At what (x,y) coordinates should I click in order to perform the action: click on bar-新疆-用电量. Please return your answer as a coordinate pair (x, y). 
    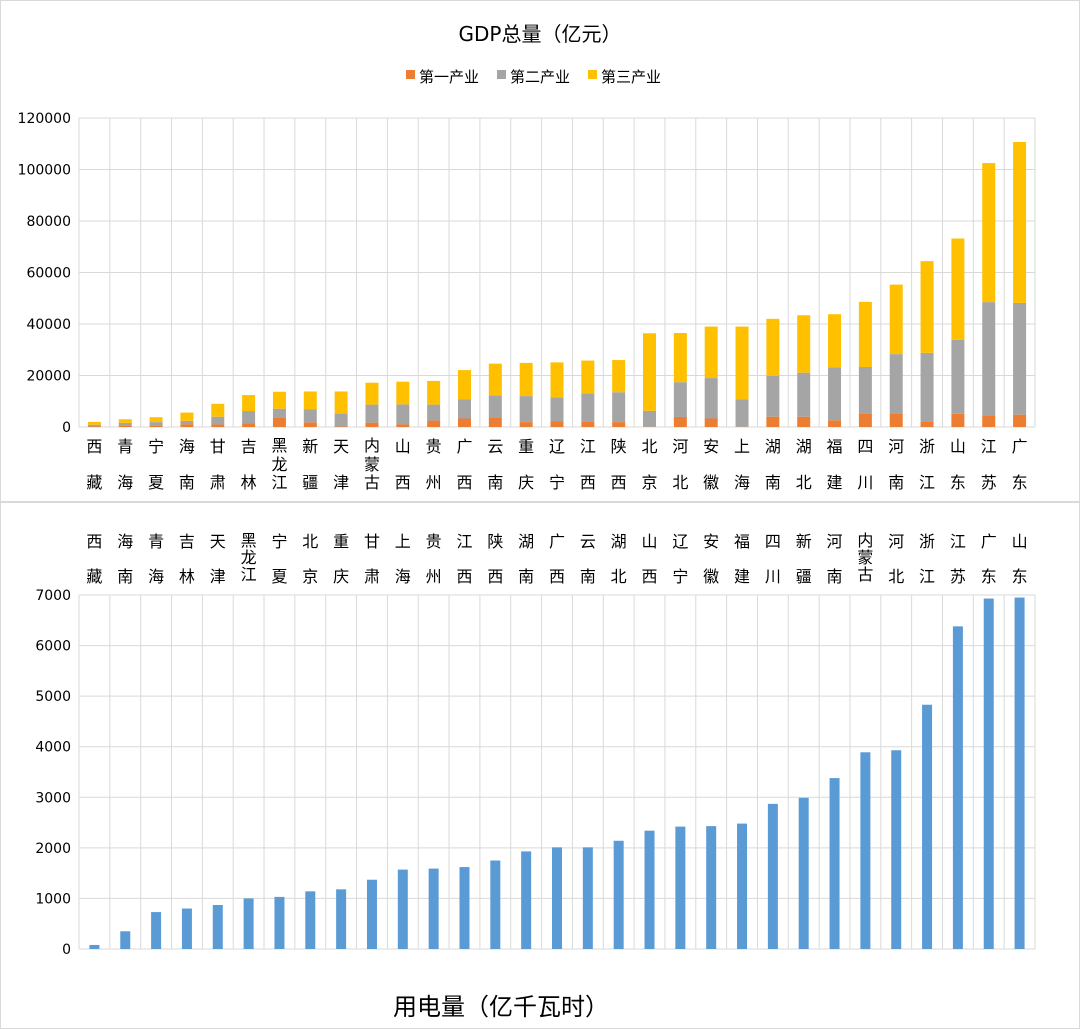
    Looking at the image, I should click on (803, 873).